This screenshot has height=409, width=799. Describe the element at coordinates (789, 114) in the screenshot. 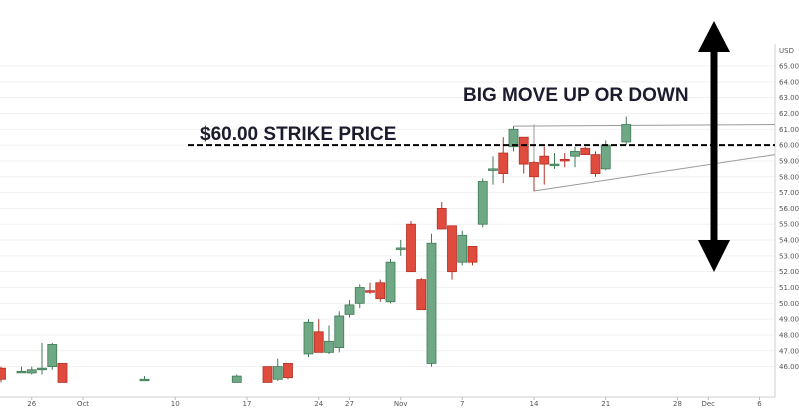

I see `y-tick-label: 62.00` at that location.